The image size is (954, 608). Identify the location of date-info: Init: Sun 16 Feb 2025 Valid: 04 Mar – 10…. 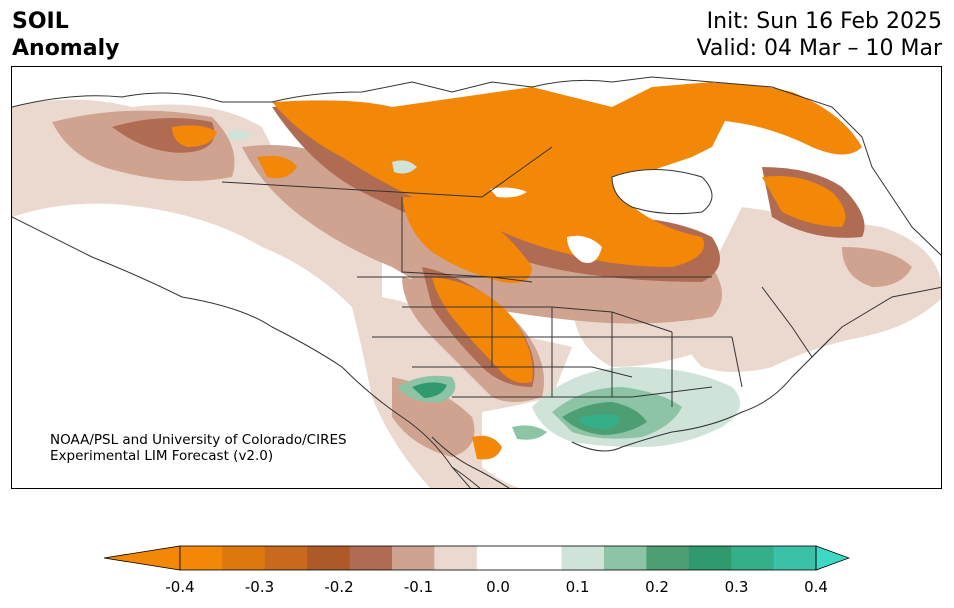
(819, 35).